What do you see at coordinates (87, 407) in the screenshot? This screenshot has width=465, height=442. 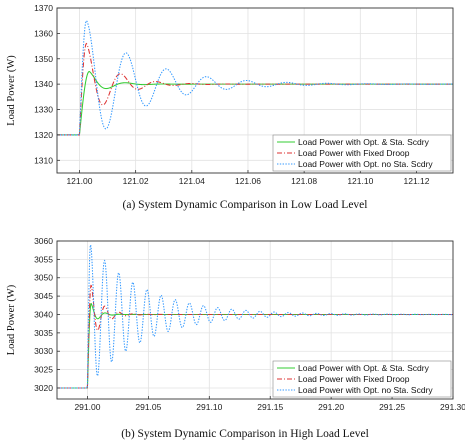 I see `x-tick-label: 291.00` at bounding box center [87, 407].